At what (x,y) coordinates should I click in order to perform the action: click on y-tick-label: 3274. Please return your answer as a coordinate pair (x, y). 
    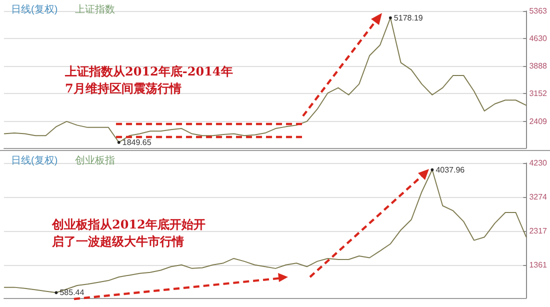
    Looking at the image, I should click on (538, 197).